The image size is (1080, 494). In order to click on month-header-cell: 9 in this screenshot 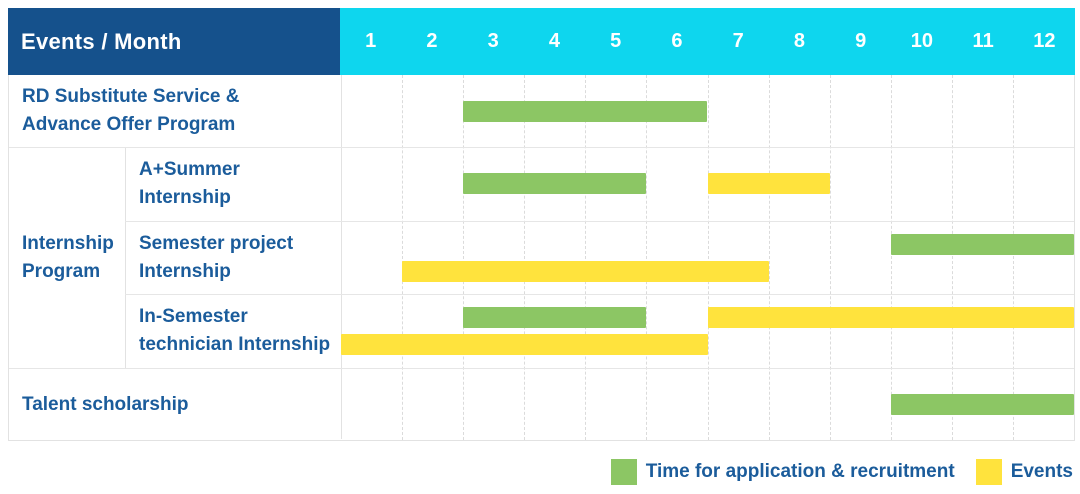, I will do `click(861, 41)`.